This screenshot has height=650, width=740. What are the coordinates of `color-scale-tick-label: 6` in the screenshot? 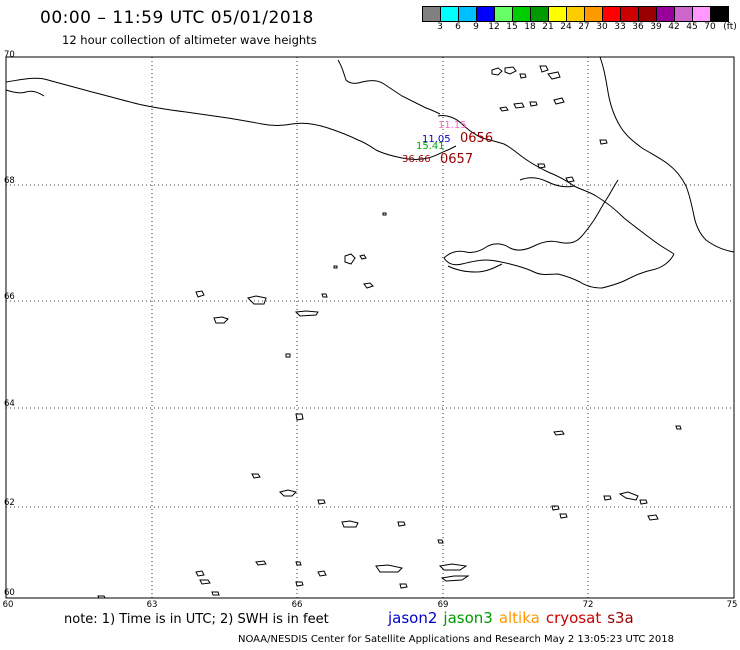 It's located at (458, 27).